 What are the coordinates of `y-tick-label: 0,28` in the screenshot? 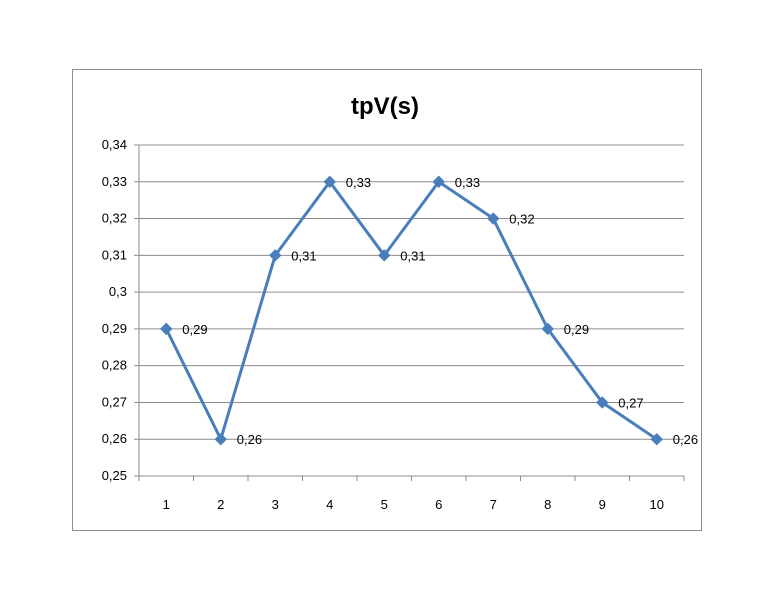 It's located at (114, 365).